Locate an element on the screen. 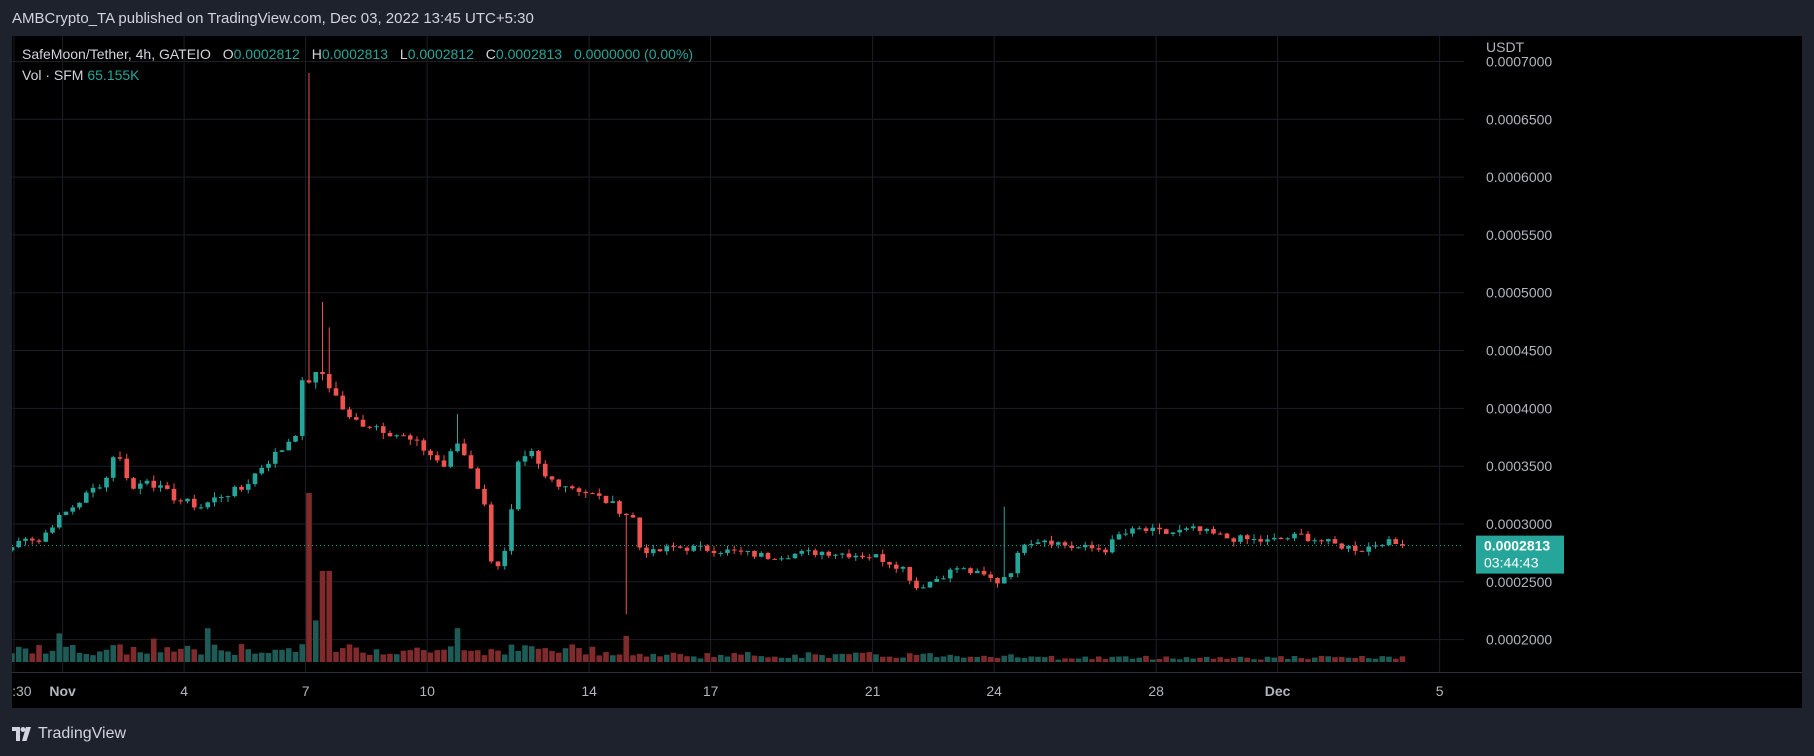 This screenshot has width=1814, height=756. high-value: 0.0002813 is located at coordinates (355, 54).